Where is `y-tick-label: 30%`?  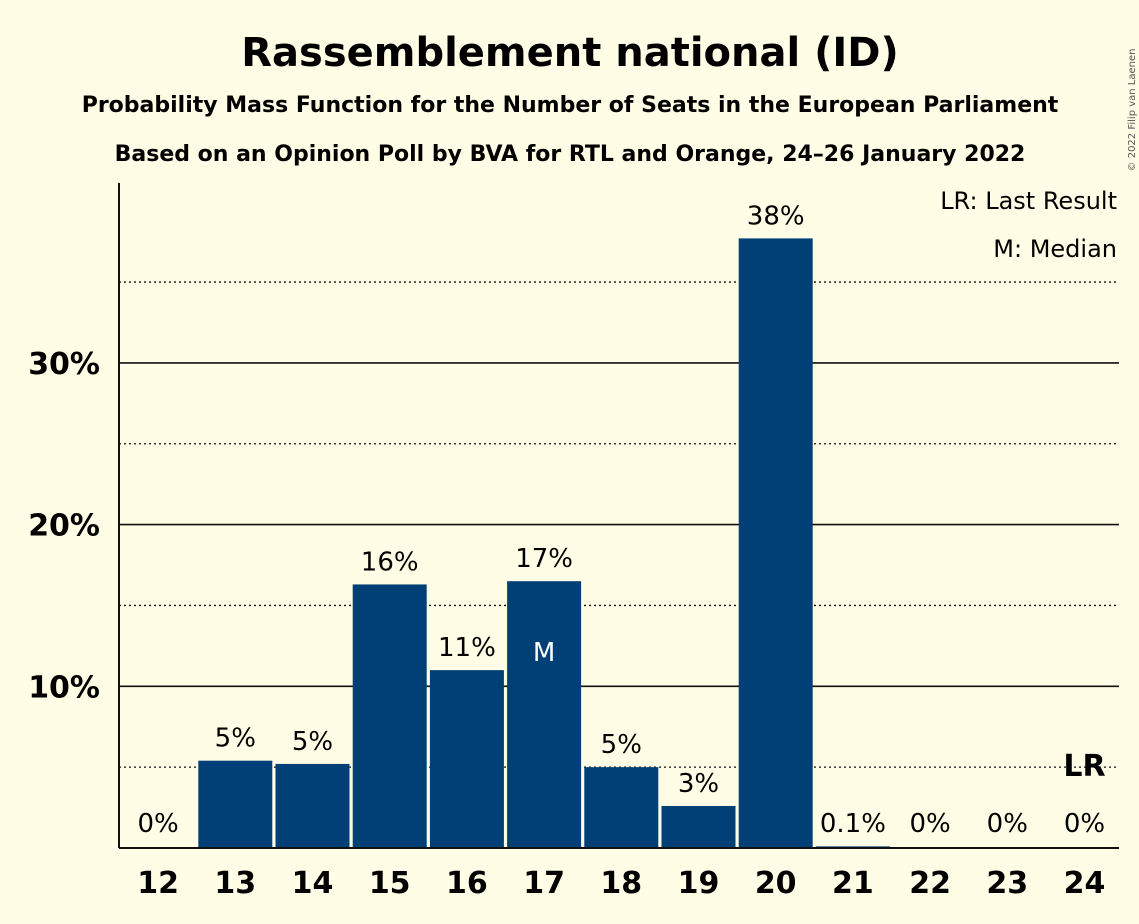
y-tick-label: 30% is located at coordinates (64, 364).